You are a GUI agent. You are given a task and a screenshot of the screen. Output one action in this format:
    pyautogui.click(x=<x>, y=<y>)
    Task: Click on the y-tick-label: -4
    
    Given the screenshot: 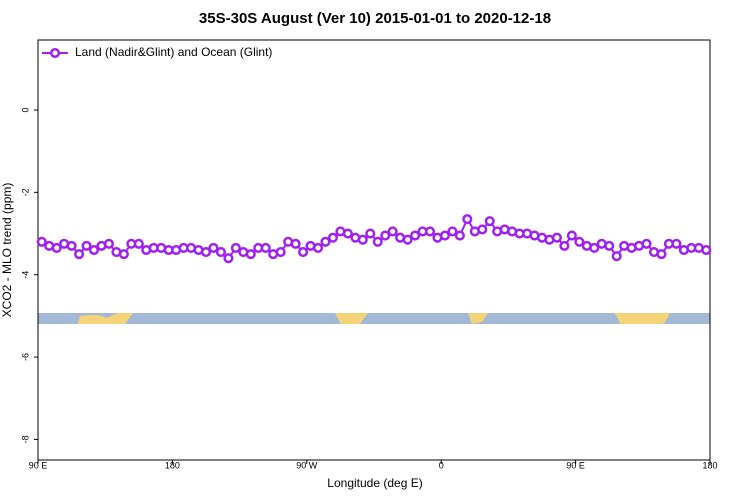 What is the action you would take?
    pyautogui.click(x=25, y=275)
    